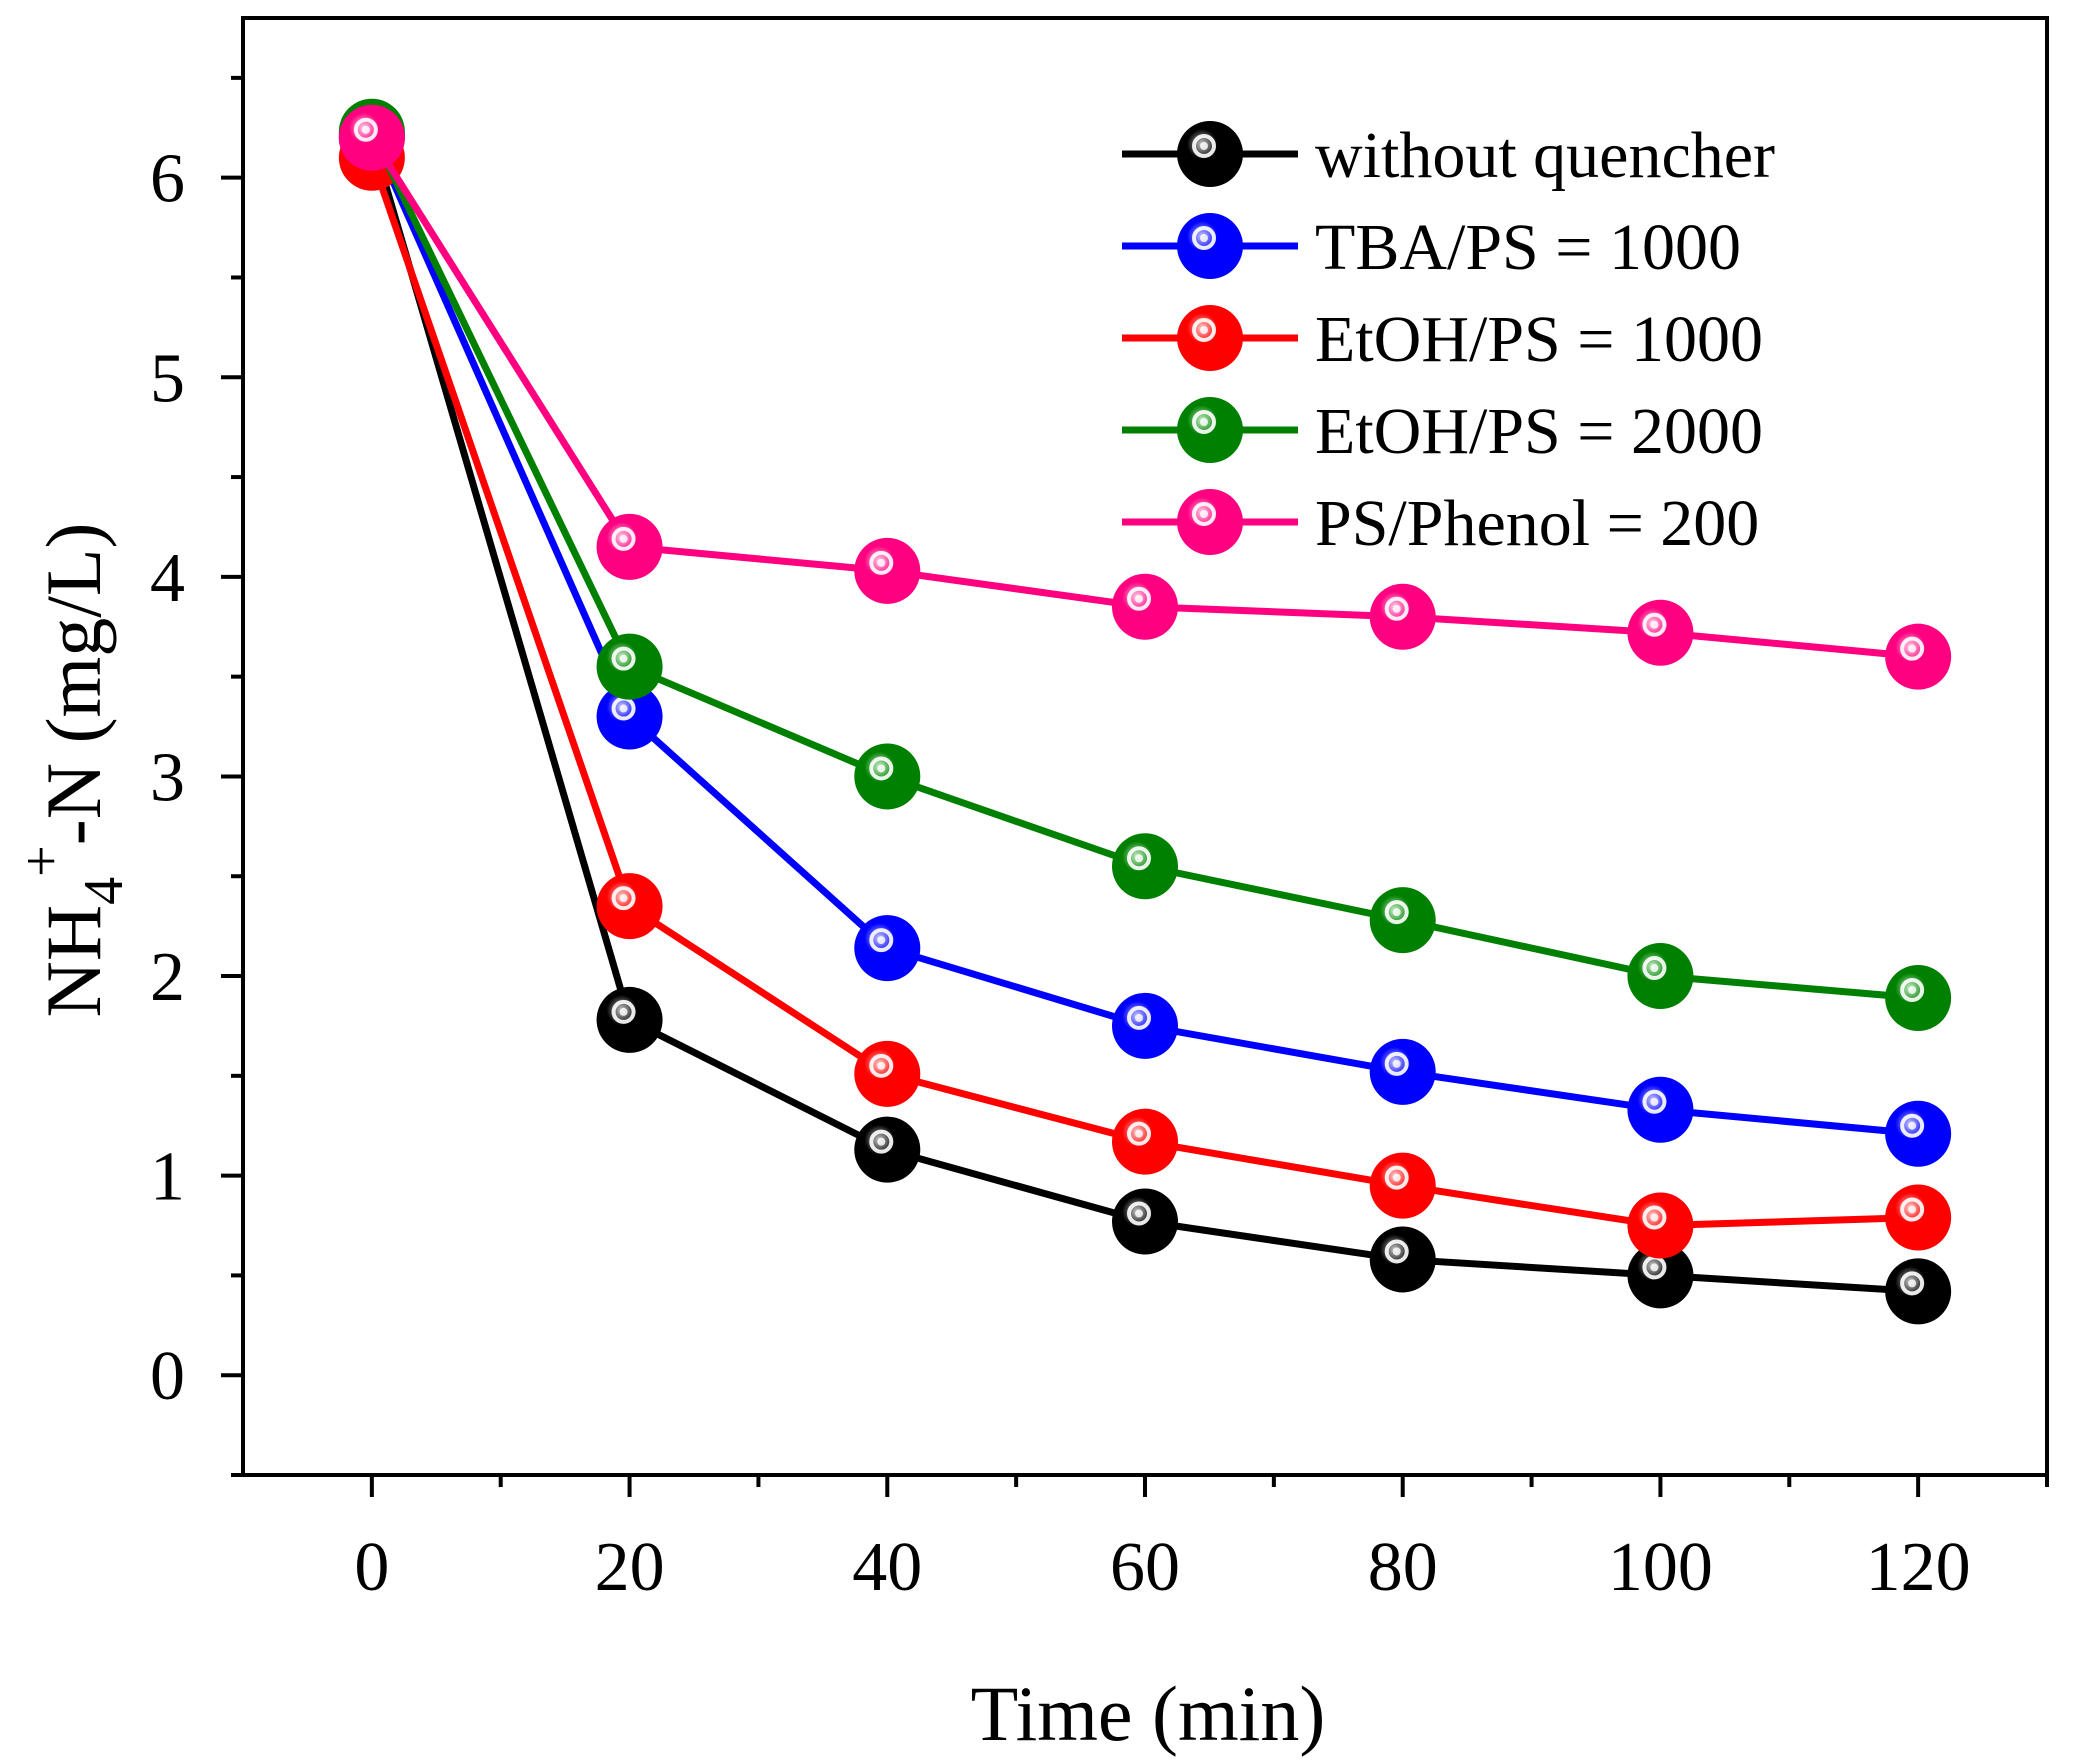  What do you see at coordinates (42, 861) in the screenshot?
I see `y-axis-title-sup: +` at bounding box center [42, 861].